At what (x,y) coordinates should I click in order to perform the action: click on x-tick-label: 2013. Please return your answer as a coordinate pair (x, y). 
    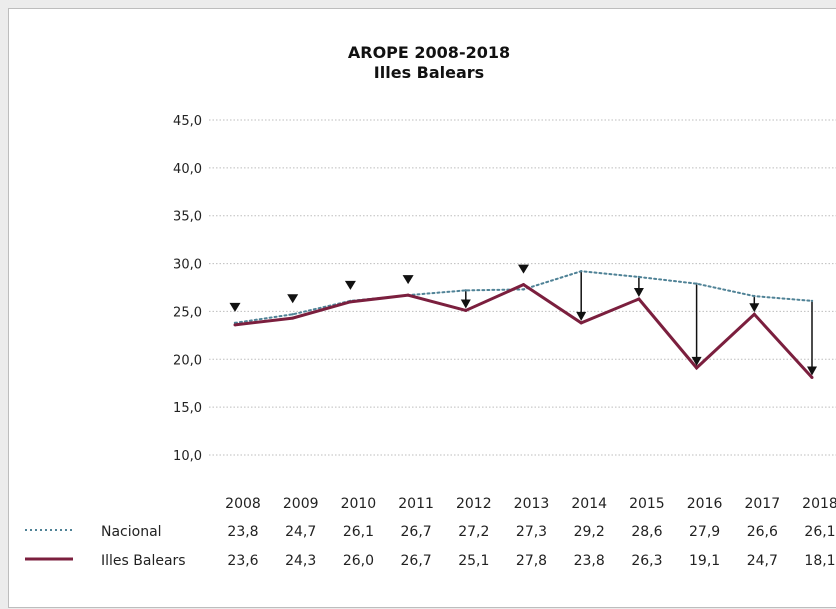
    Looking at the image, I should click on (532, 504).